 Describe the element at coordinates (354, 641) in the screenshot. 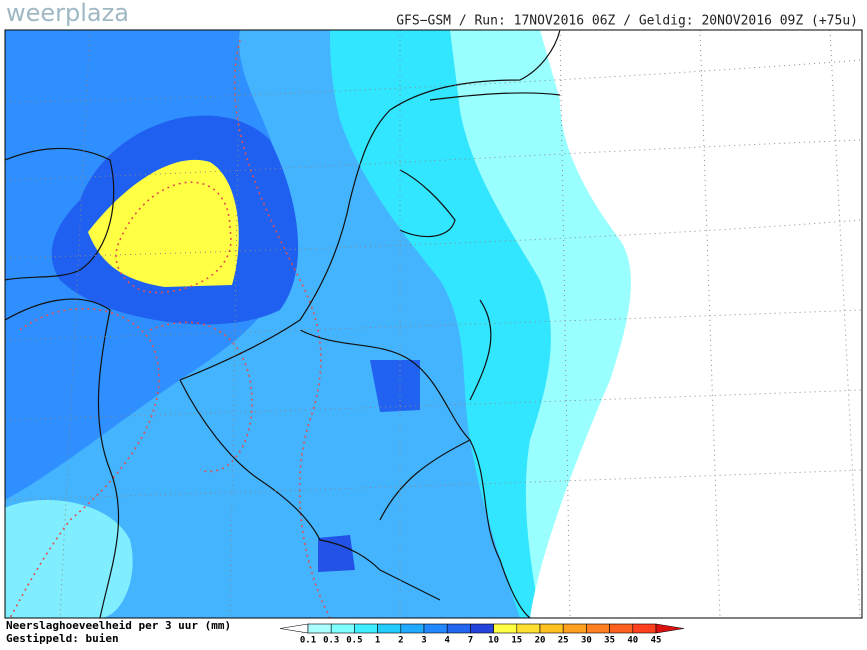

I see `colorbar-label: 0.5` at that location.